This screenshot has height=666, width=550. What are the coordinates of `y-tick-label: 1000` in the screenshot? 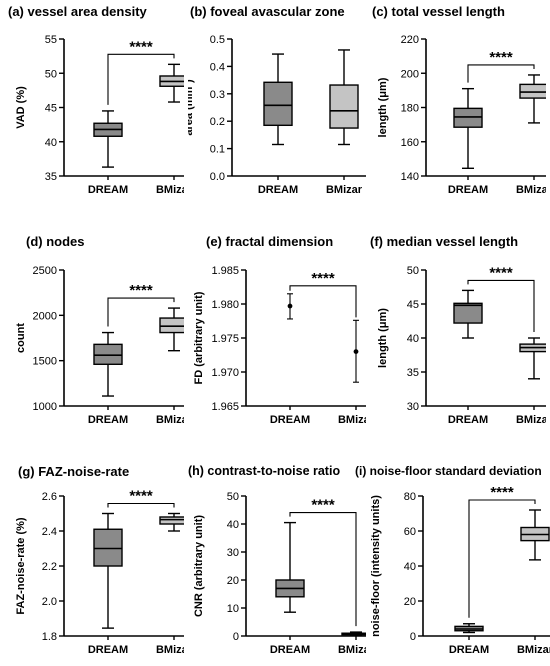 It's located at (45, 407).